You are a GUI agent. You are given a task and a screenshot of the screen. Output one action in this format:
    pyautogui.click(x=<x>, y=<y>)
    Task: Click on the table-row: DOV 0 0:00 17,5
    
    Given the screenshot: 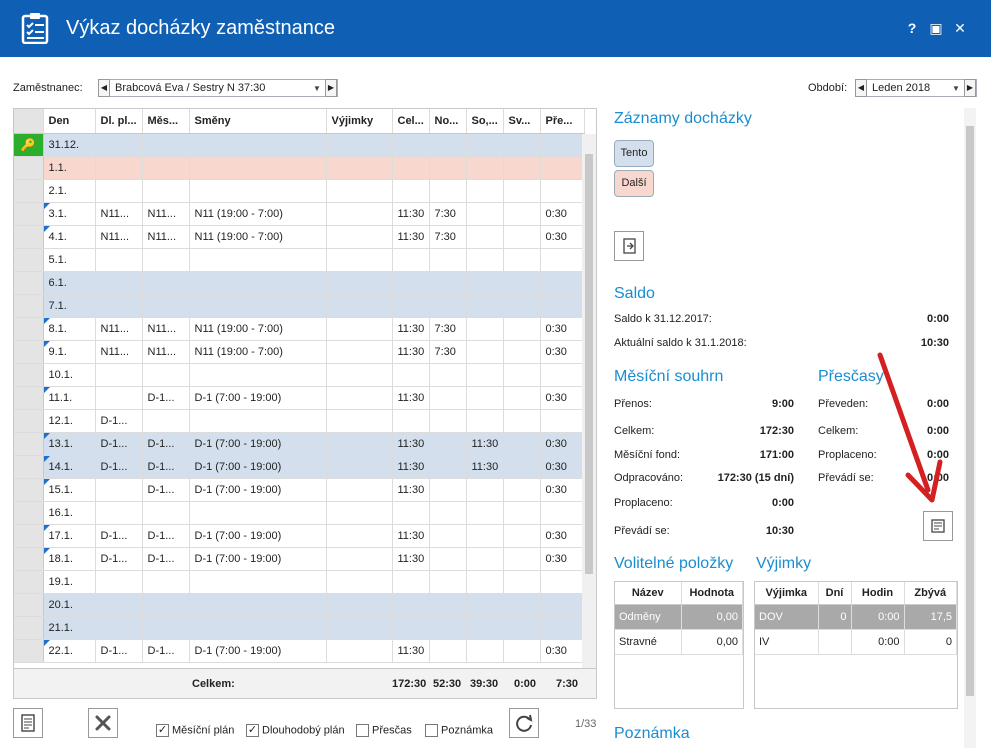 What is the action you would take?
    pyautogui.click(x=856, y=617)
    